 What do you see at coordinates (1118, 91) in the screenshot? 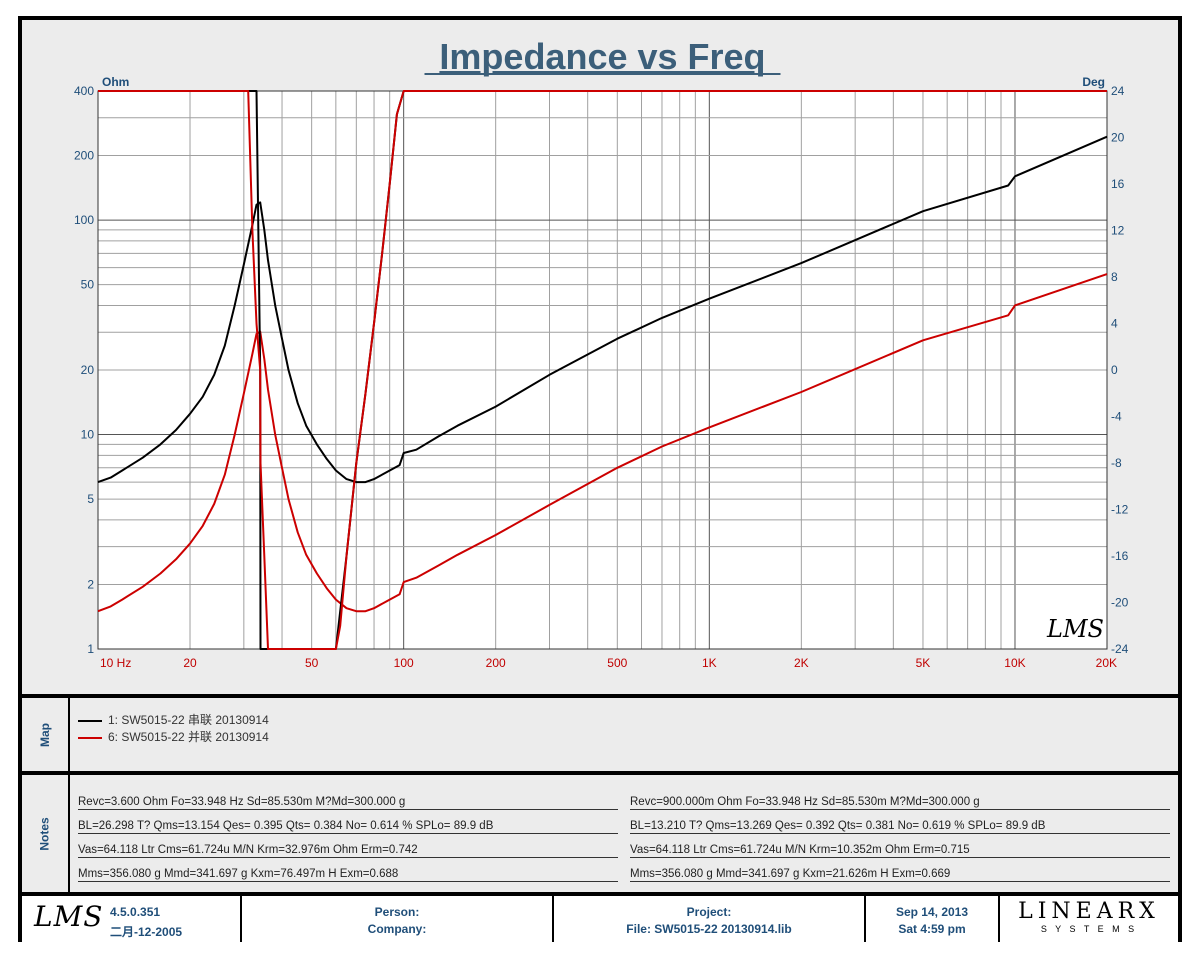
I see `y-right-tick-label: 24` at bounding box center [1118, 91].